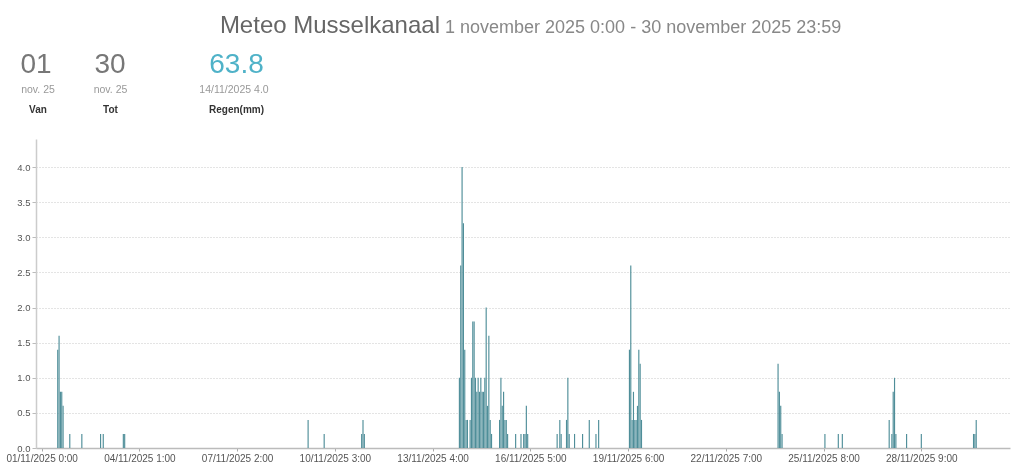  I want to click on text: Regen(mm), so click(236, 109).